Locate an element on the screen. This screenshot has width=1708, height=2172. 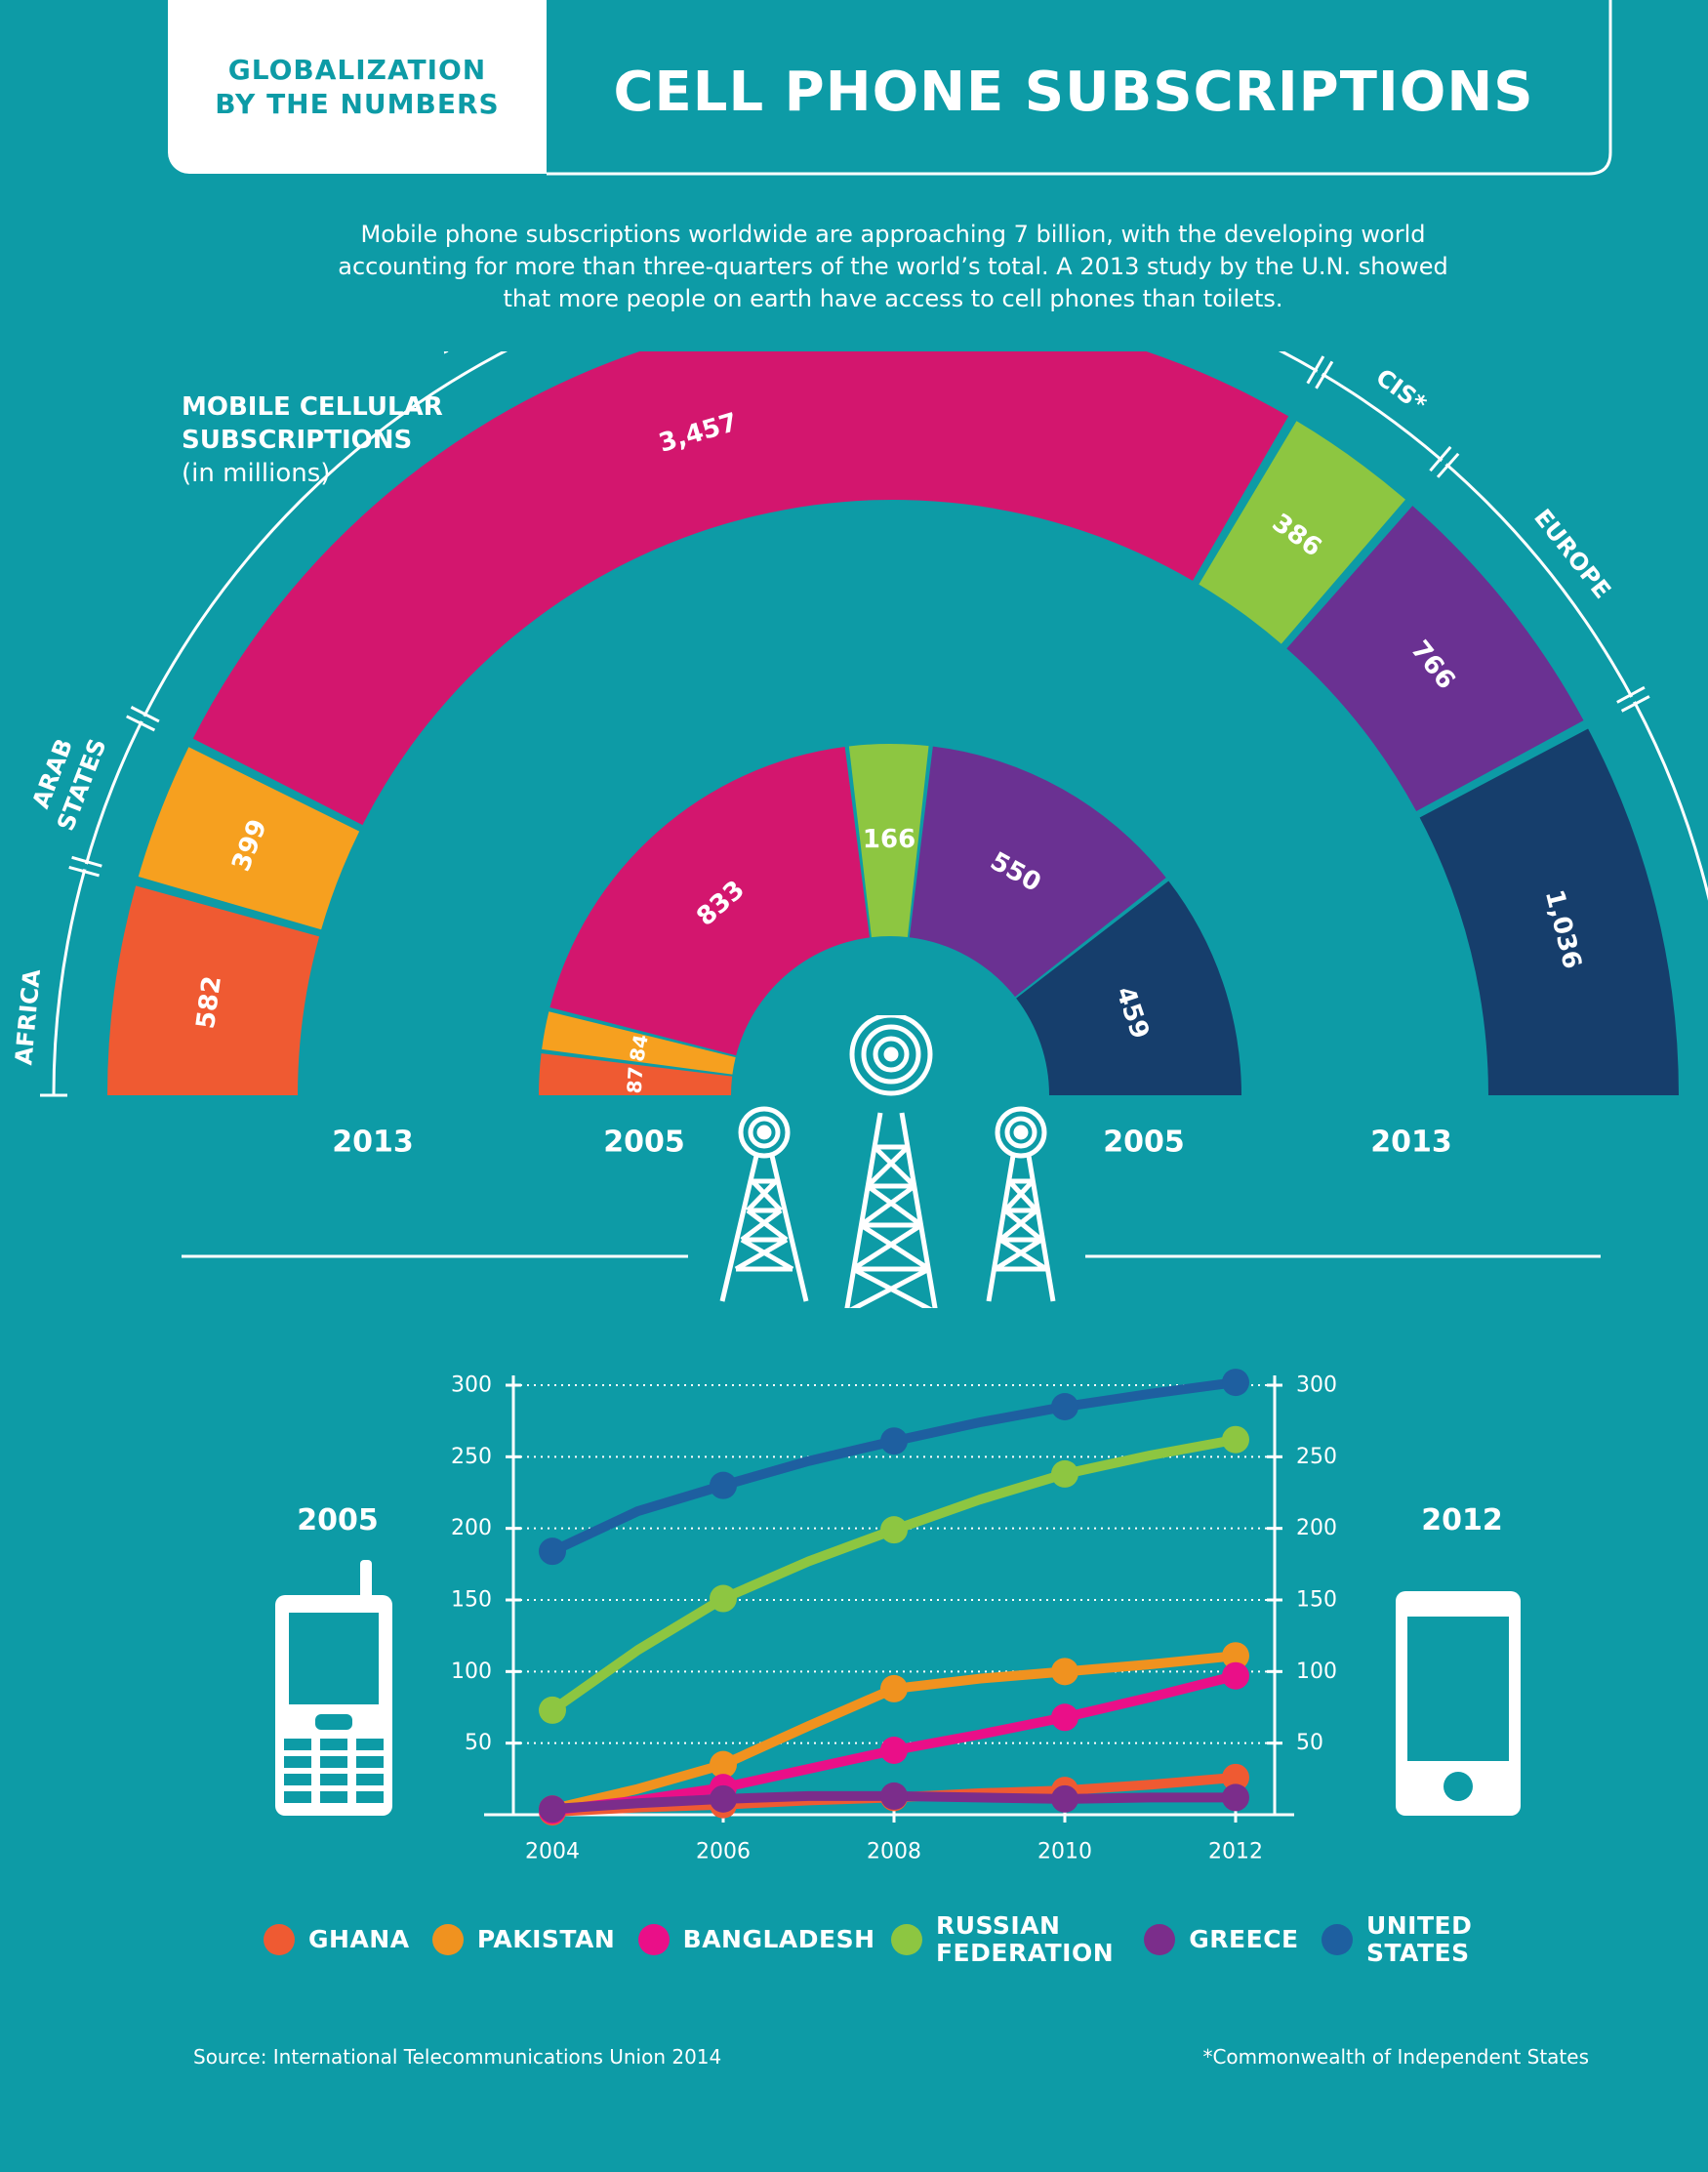
legend-item-ghana: GHANA is located at coordinates (337, 1939).